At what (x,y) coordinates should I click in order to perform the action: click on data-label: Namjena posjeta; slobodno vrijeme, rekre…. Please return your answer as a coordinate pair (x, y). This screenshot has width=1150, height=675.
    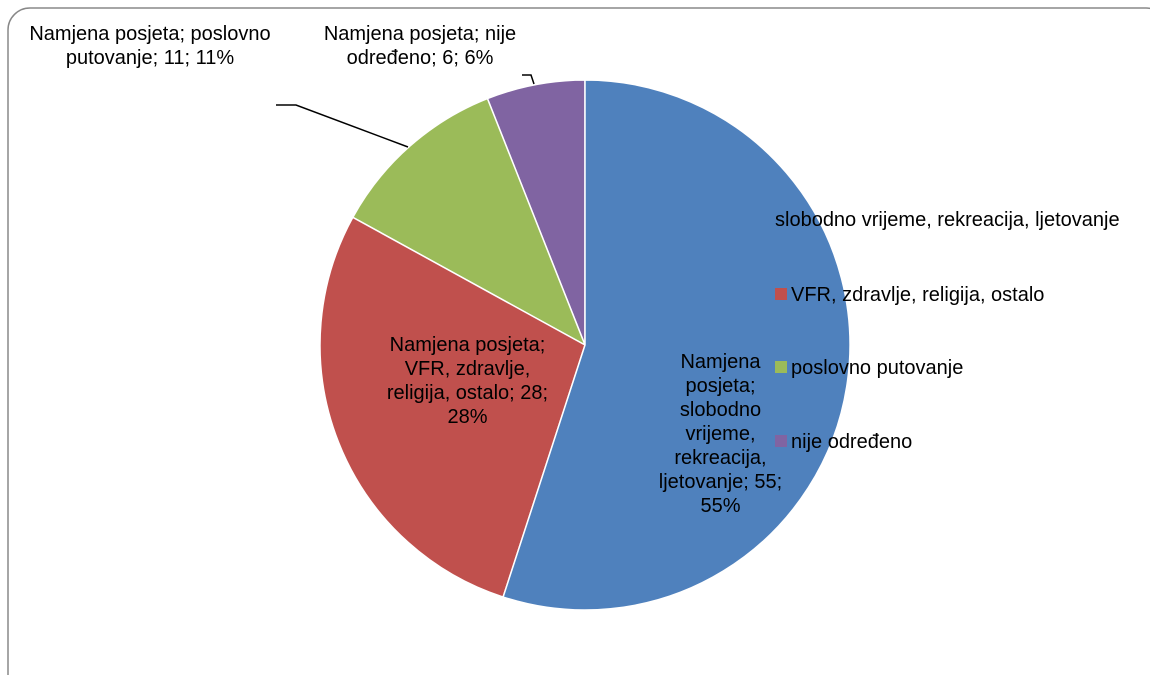
    Looking at the image, I should click on (720, 434).